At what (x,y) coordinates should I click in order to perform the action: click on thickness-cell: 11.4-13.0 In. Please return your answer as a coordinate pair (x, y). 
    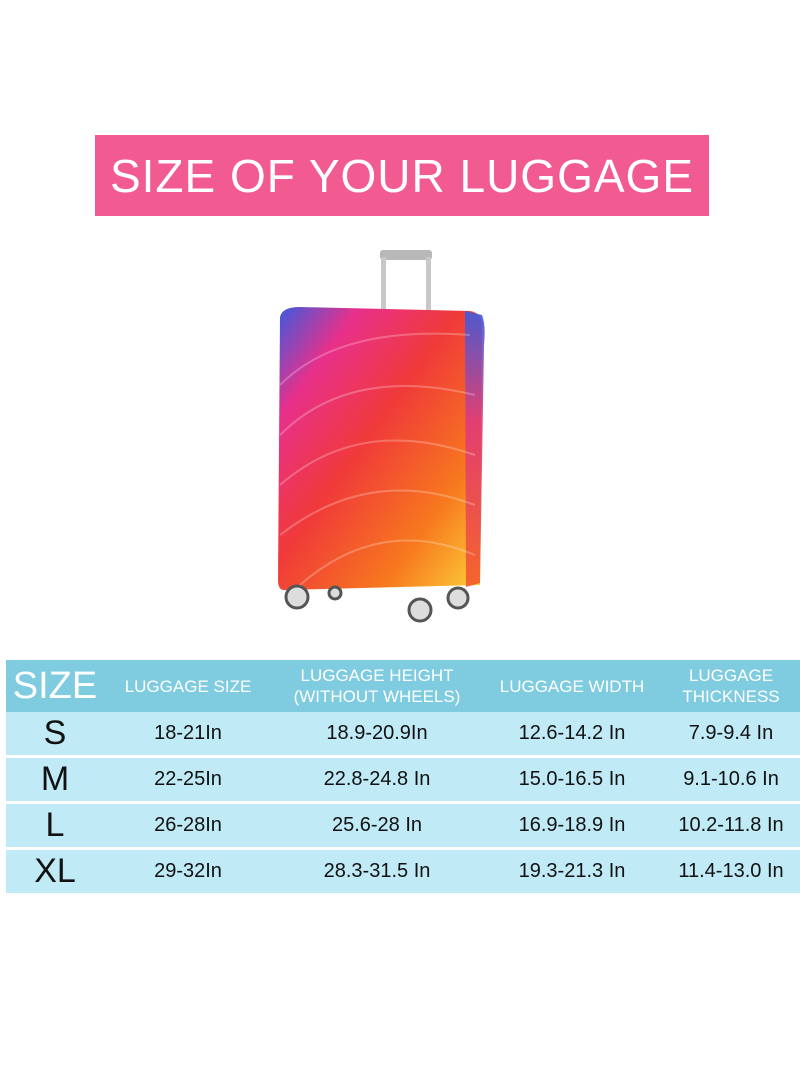
    Looking at the image, I should click on (731, 871).